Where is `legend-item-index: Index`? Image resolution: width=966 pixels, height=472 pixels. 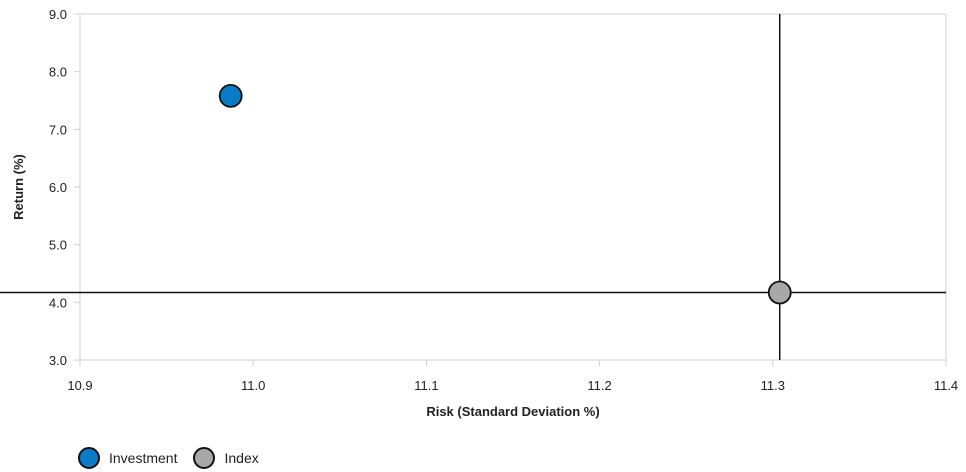 legend-item-index: Index is located at coordinates (226, 458).